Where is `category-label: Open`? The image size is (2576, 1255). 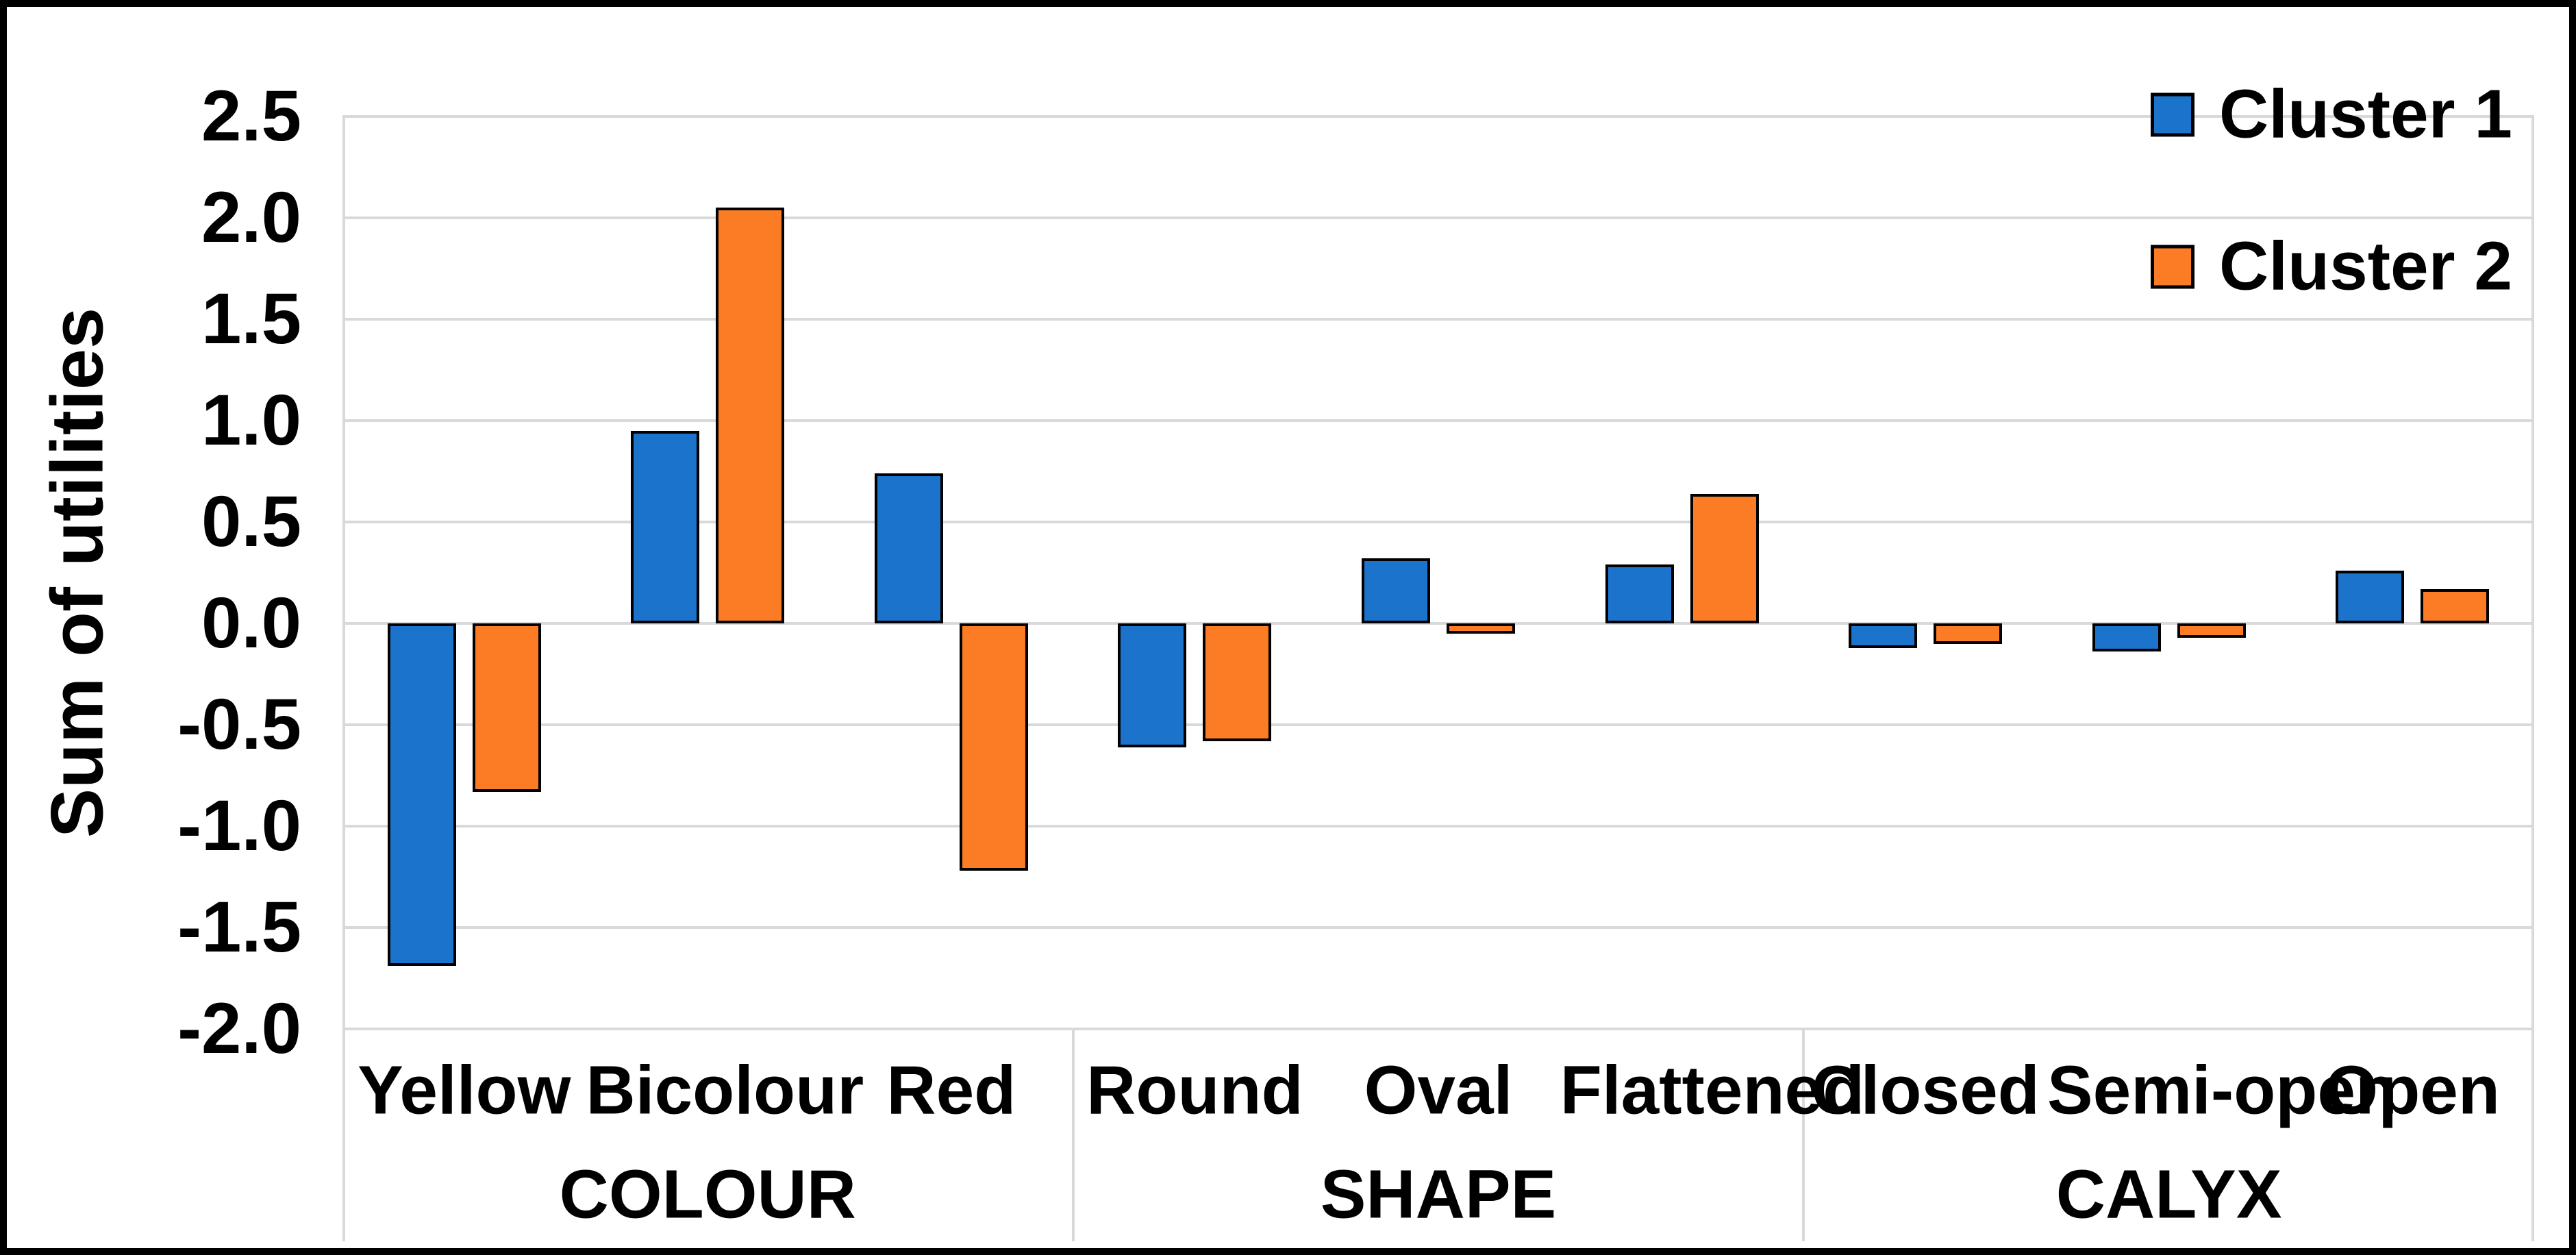 category-label: Open is located at coordinates (2412, 1090).